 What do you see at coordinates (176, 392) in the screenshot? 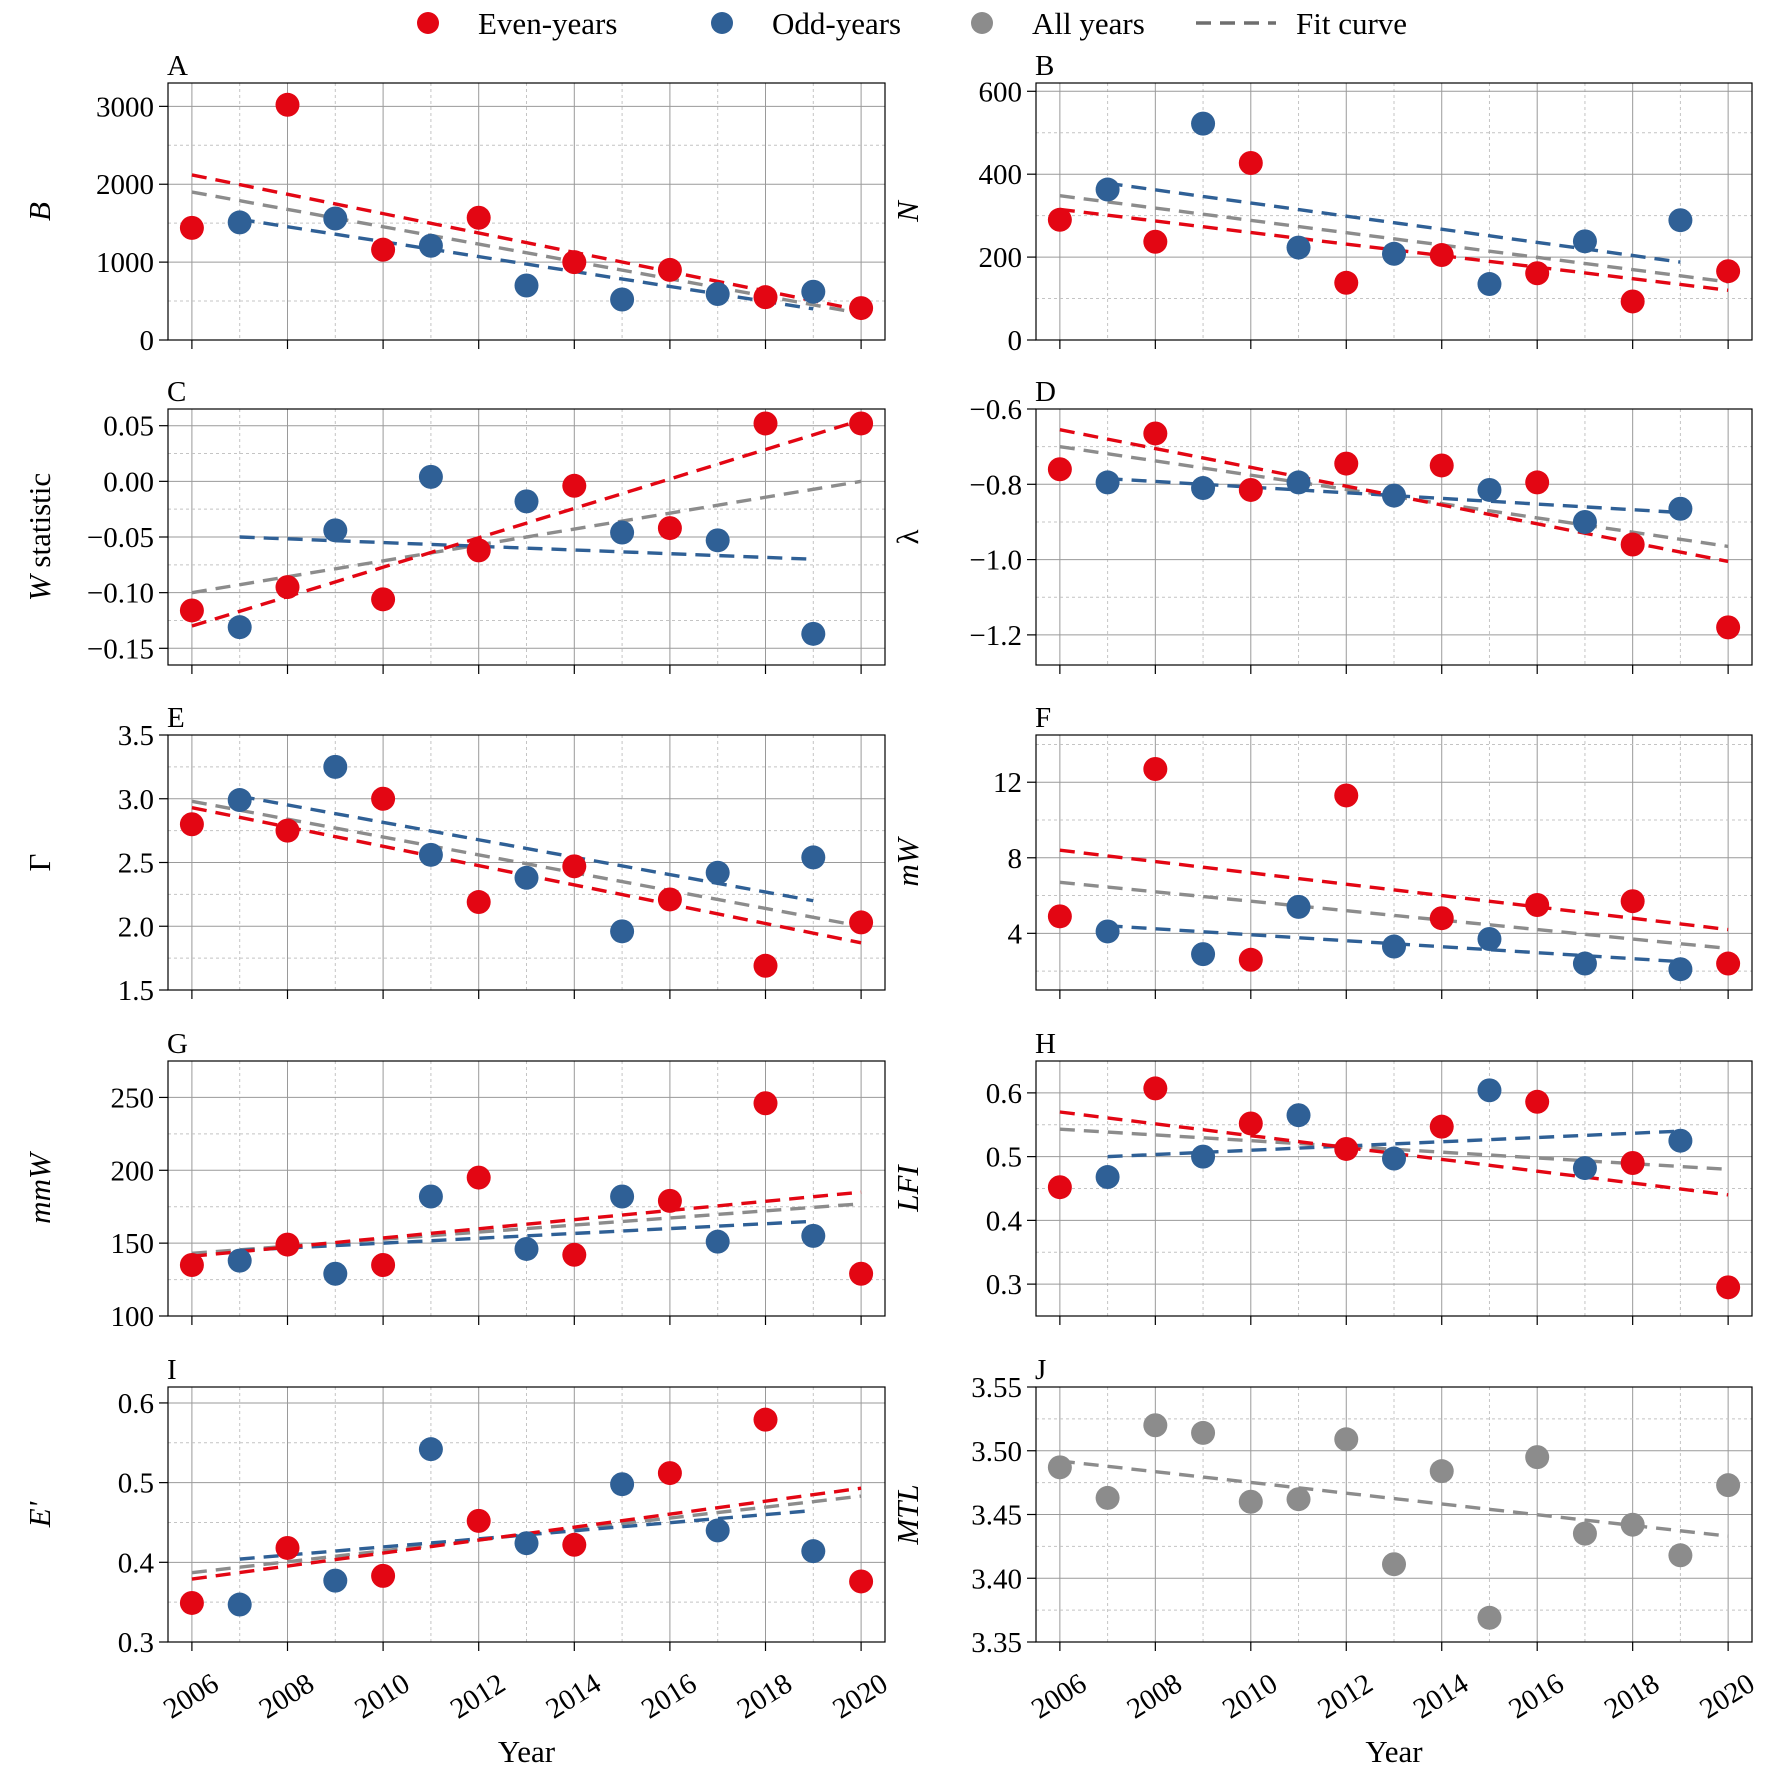
I see `panel-letter: C` at bounding box center [176, 392].